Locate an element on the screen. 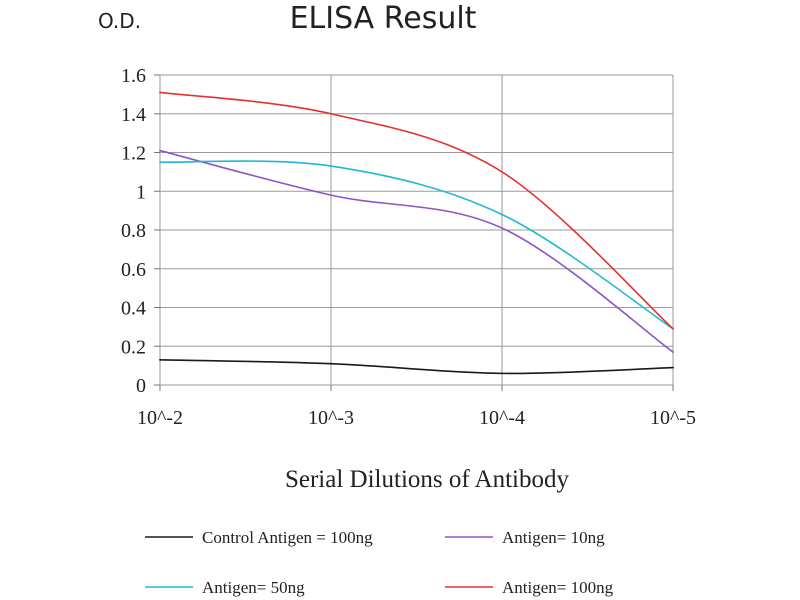 This screenshot has height=600, width=800. y-axis-label: O.D. is located at coordinates (119, 21).